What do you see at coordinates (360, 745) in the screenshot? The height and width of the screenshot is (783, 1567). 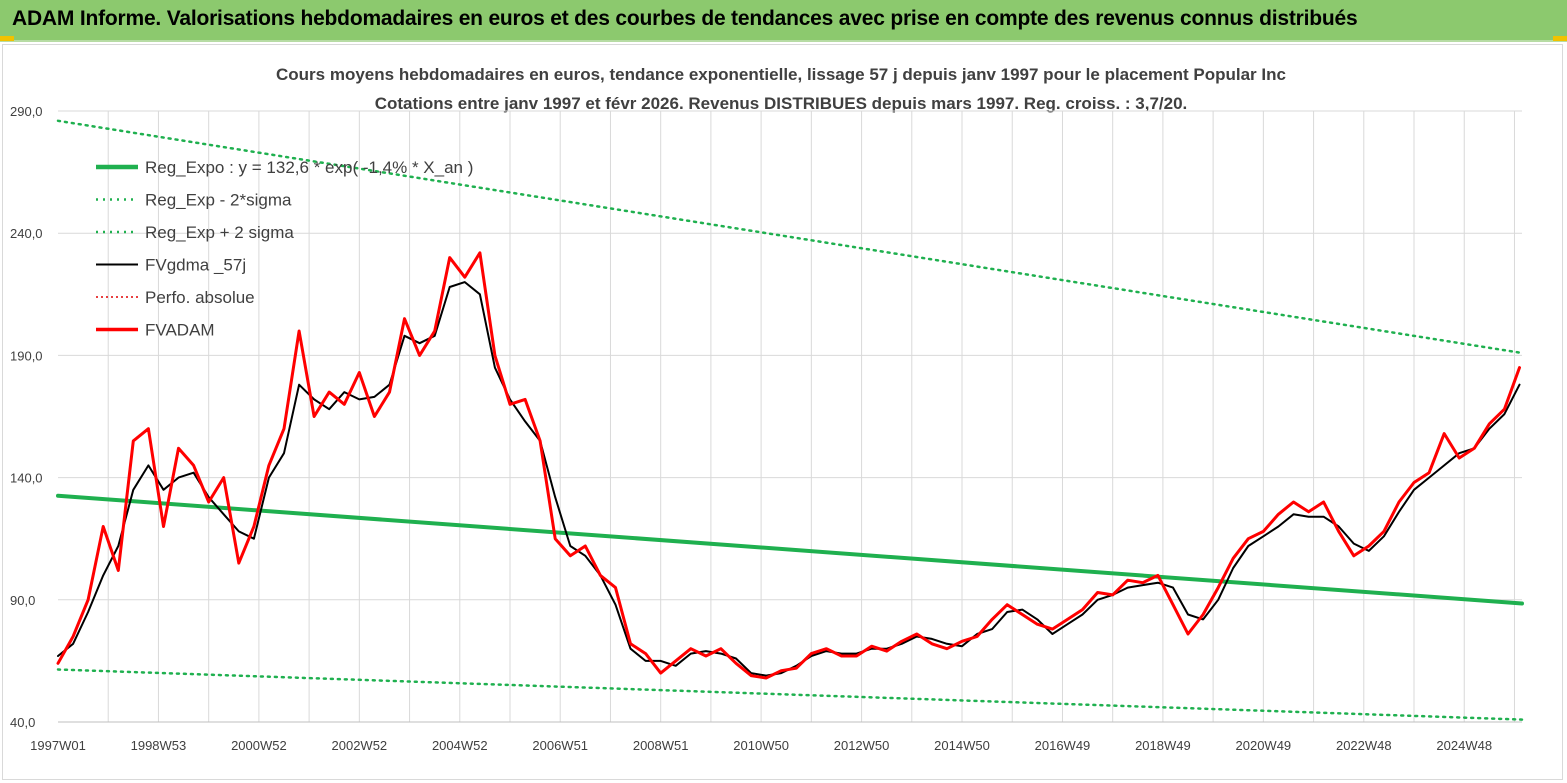 I see `x-tick-label: 2002W52` at bounding box center [360, 745].